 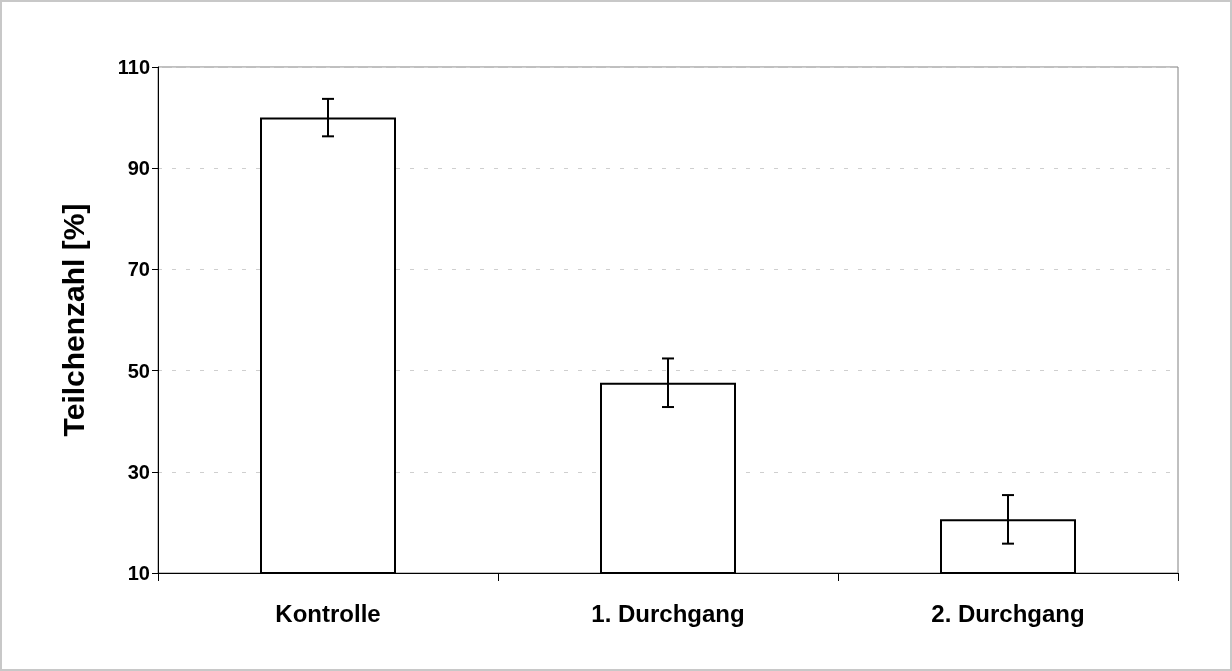 I want to click on x-tick-label: Kontrolle, so click(x=328, y=613).